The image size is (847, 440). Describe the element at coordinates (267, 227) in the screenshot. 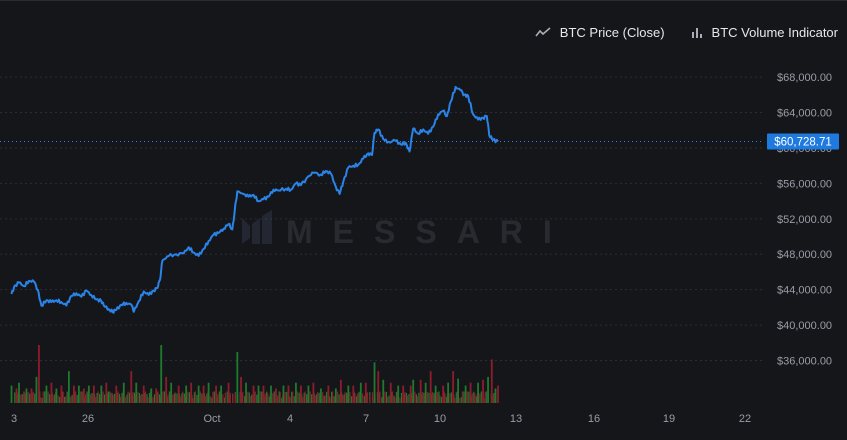

I see `watermark-mark-right` at that location.